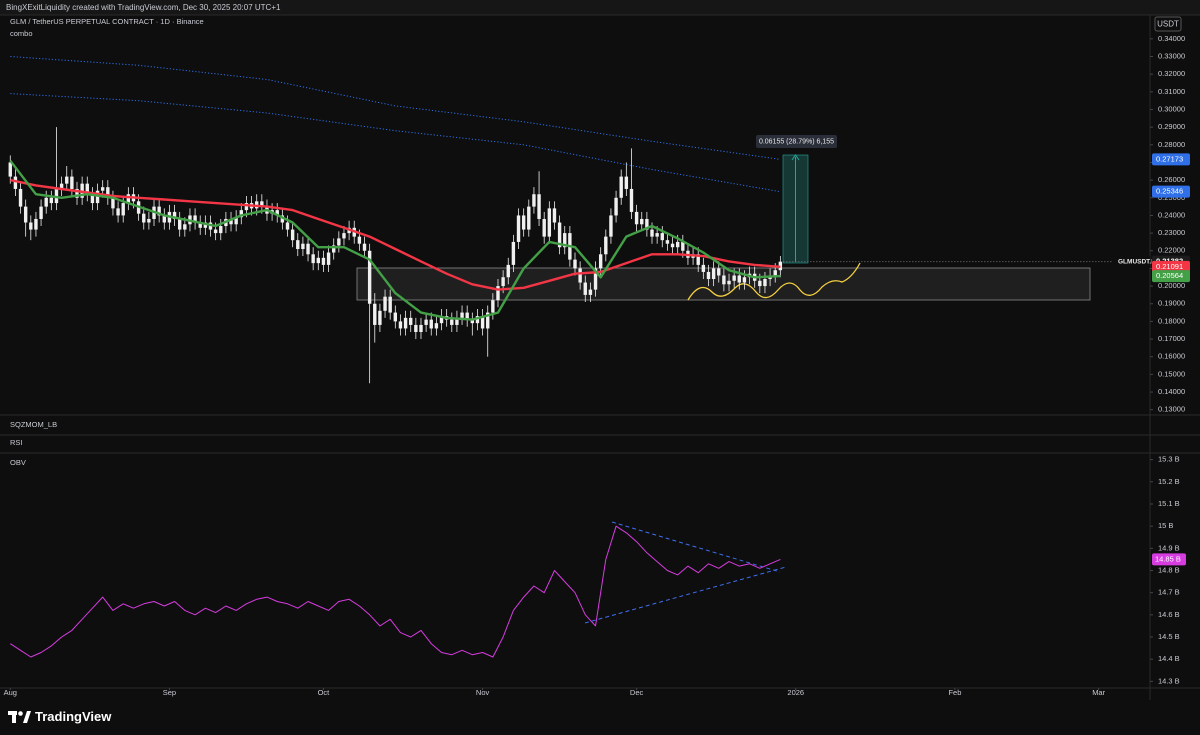  I want to click on footer, so click(600, 717).